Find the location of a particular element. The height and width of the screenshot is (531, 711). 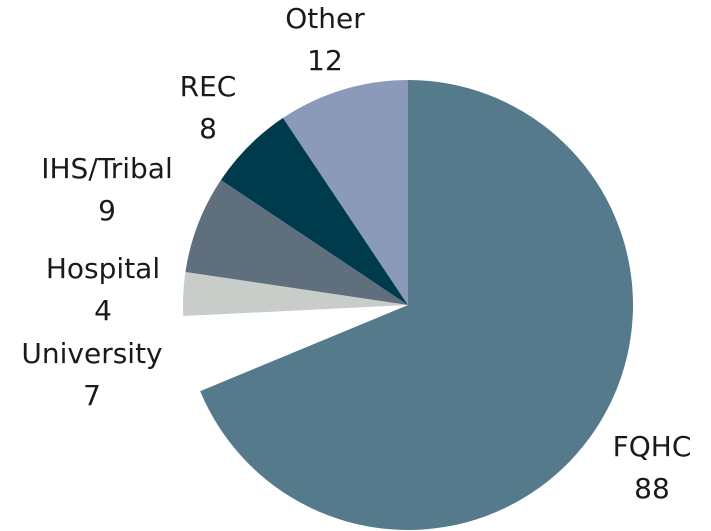

slice-label: Hospital is located at coordinates (103, 268).